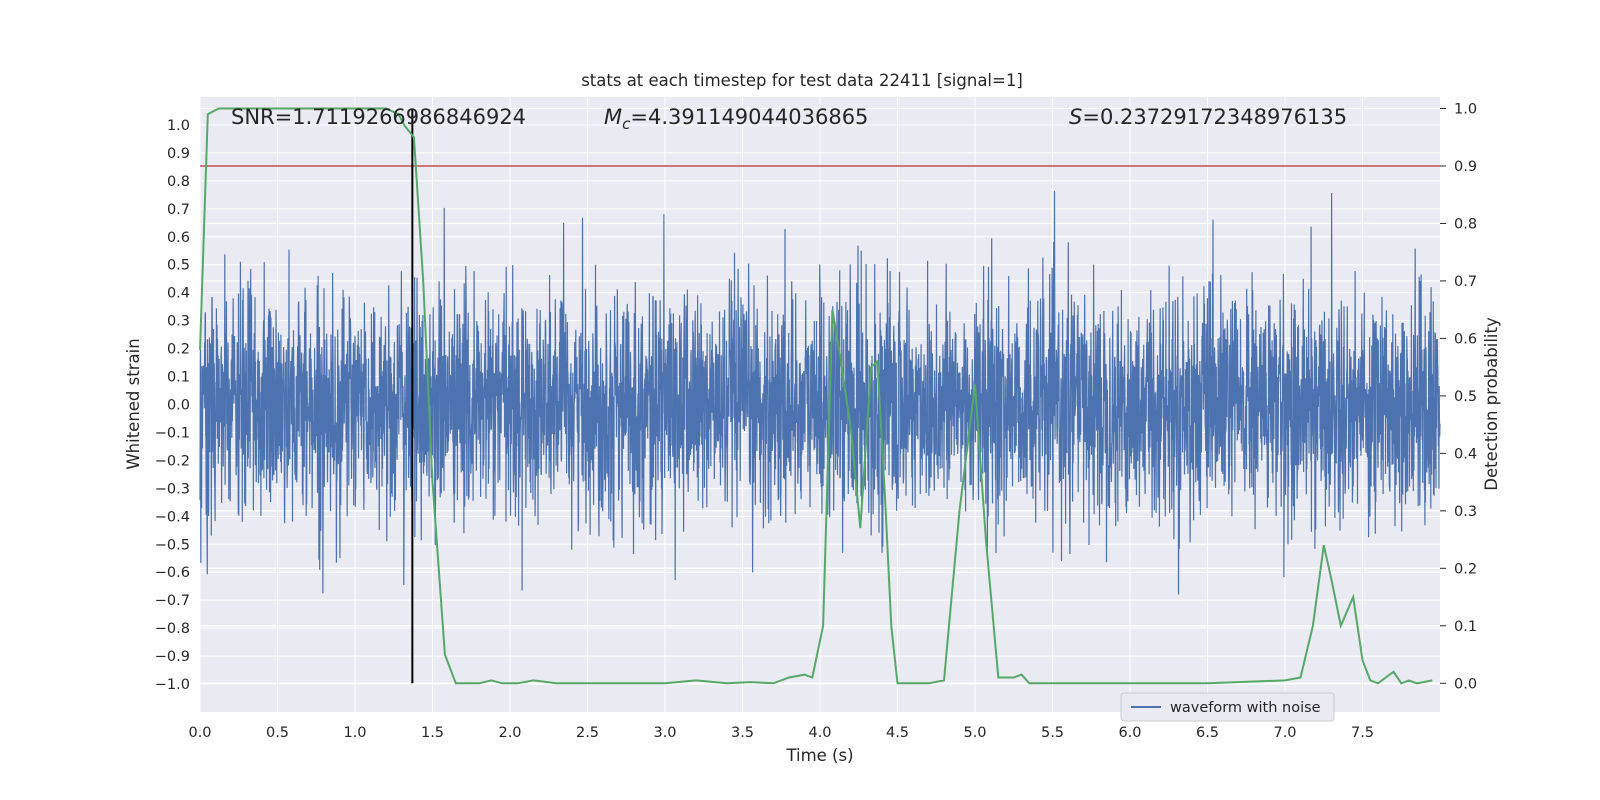 Image resolution: width=1600 pixels, height=800 pixels. What do you see at coordinates (354, 733) in the screenshot?
I see `x-tick-label: 1.0` at bounding box center [354, 733].